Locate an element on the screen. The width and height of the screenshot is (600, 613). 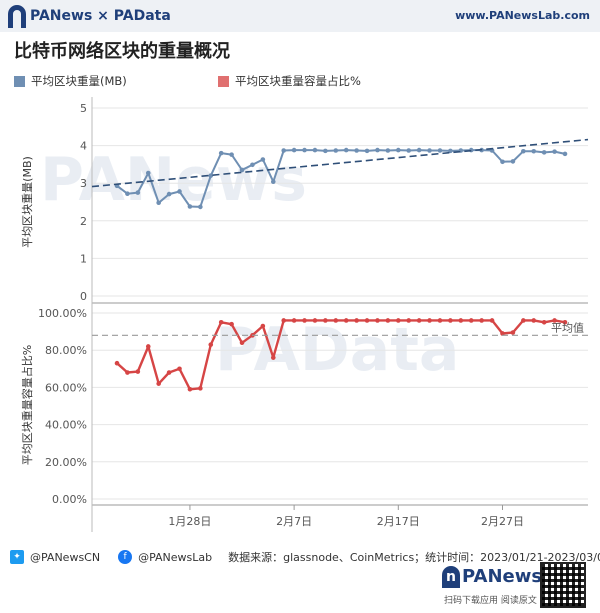
y-tick-label-bottom: 20.00% is located at coordinates (66, 462).